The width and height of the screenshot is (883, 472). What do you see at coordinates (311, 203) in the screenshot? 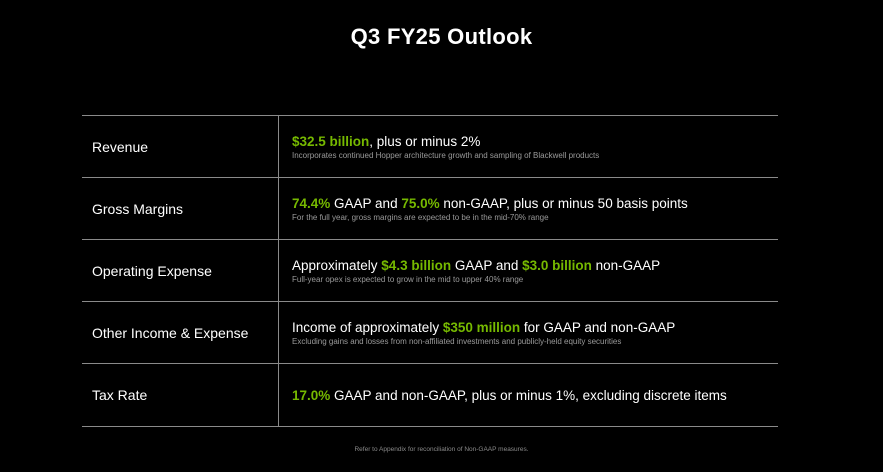
I see `highlight-value: 74.4%` at bounding box center [311, 203].